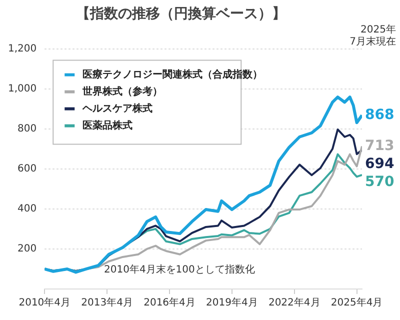  Describe the element at coordinates (172, 74) in the screenshot. I see `legend-label: 医療テクノロジー関連株式（合成指数）` at that location.